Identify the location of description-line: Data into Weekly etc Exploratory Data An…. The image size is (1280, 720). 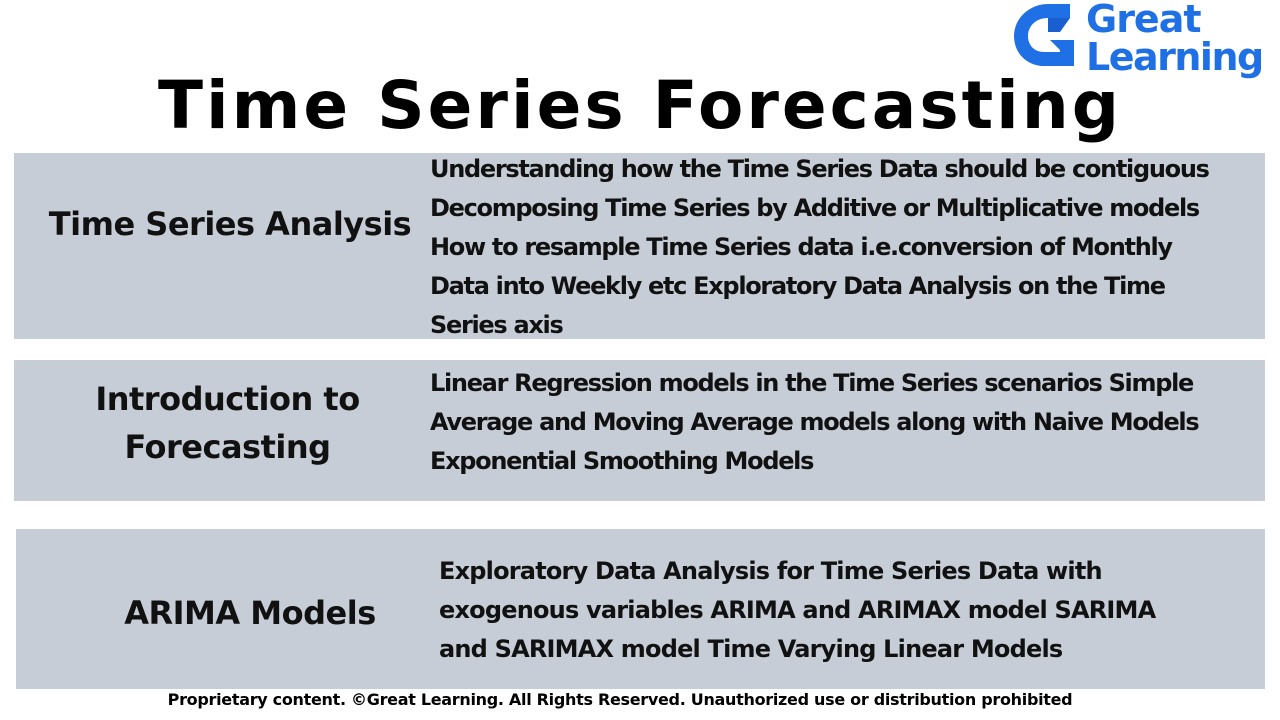
(798, 286).